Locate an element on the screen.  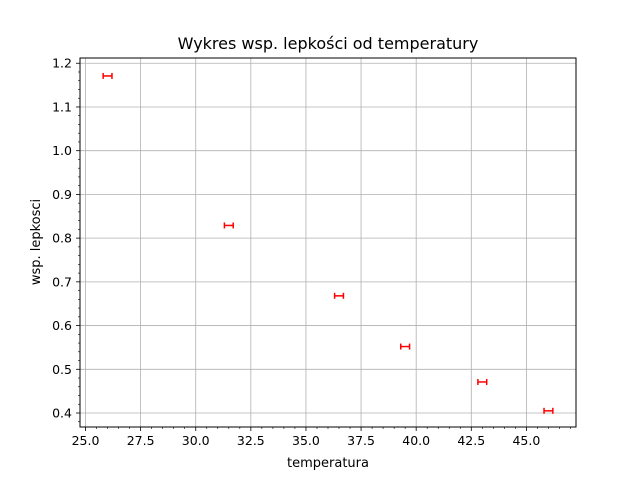
x-tick-labels: 25.0 27.5 30.0 32.5 35.0 37.5 40.0 42.5 45.0 is located at coordinates (306, 440).